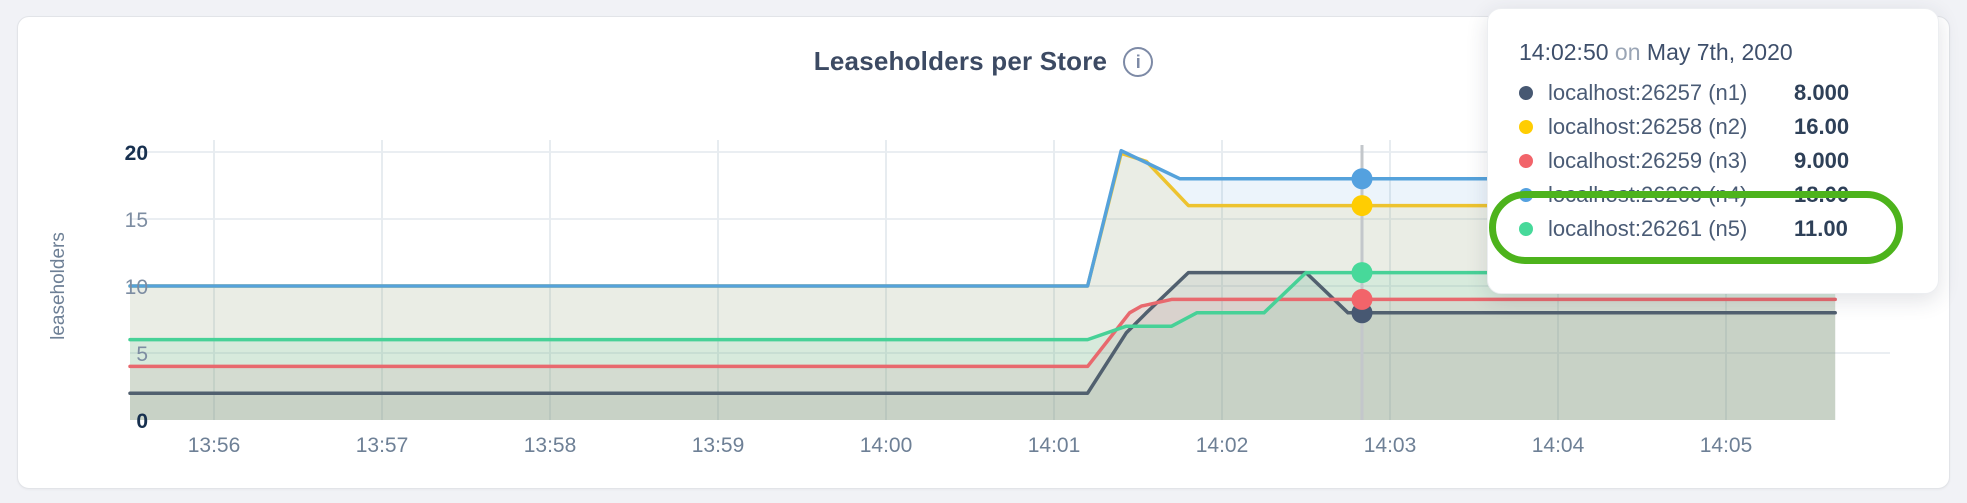 The image size is (1967, 503). I want to click on info-icon-glyph: i, so click(1138, 61).